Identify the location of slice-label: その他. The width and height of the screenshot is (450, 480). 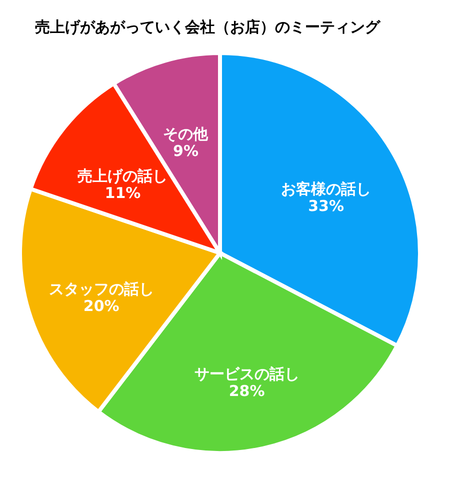
(186, 133).